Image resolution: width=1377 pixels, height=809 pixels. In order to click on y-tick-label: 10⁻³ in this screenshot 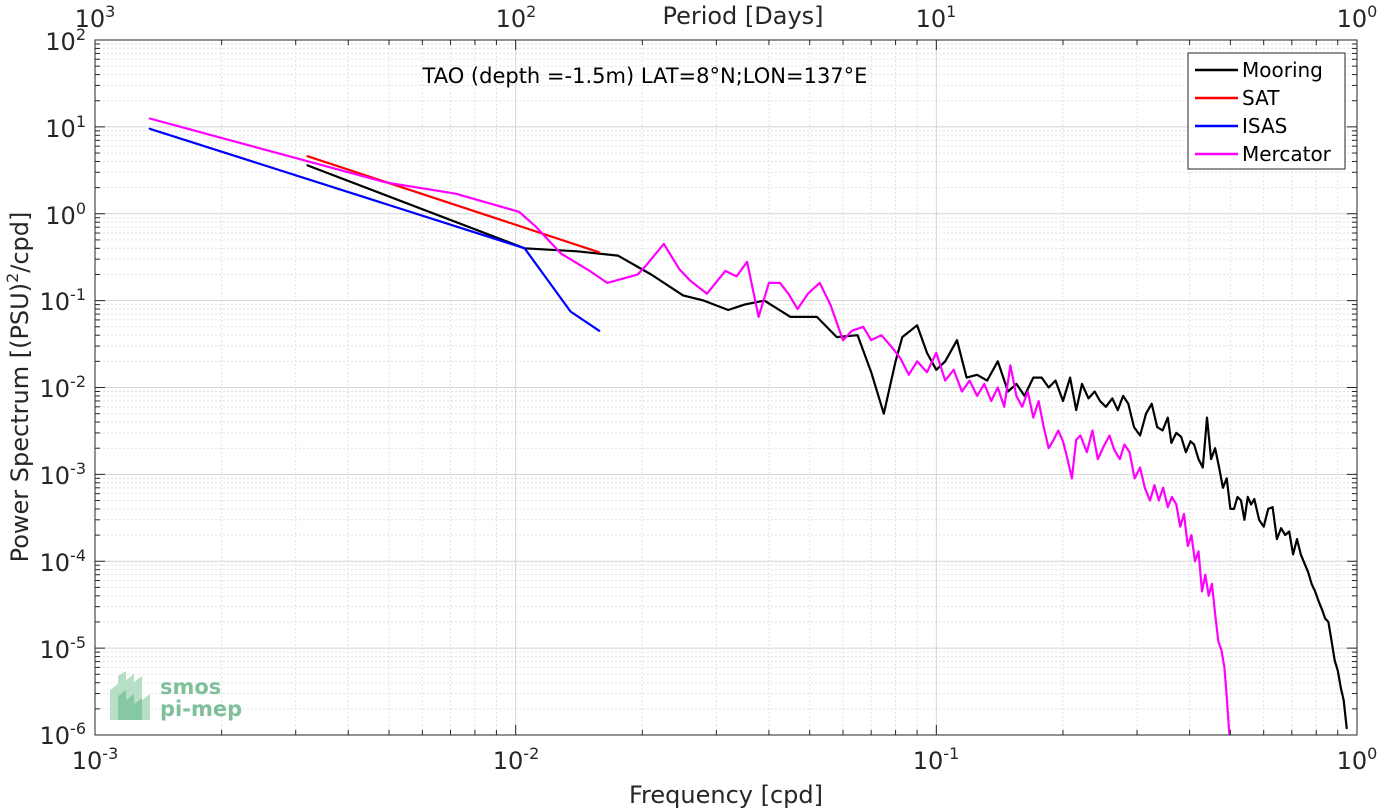, I will do `click(63, 474)`.